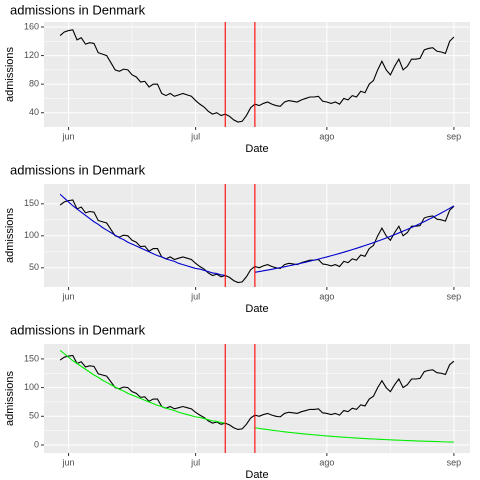 This screenshot has width=480, height=480. I want to click on y-tick-label: 80, so click(34, 84).